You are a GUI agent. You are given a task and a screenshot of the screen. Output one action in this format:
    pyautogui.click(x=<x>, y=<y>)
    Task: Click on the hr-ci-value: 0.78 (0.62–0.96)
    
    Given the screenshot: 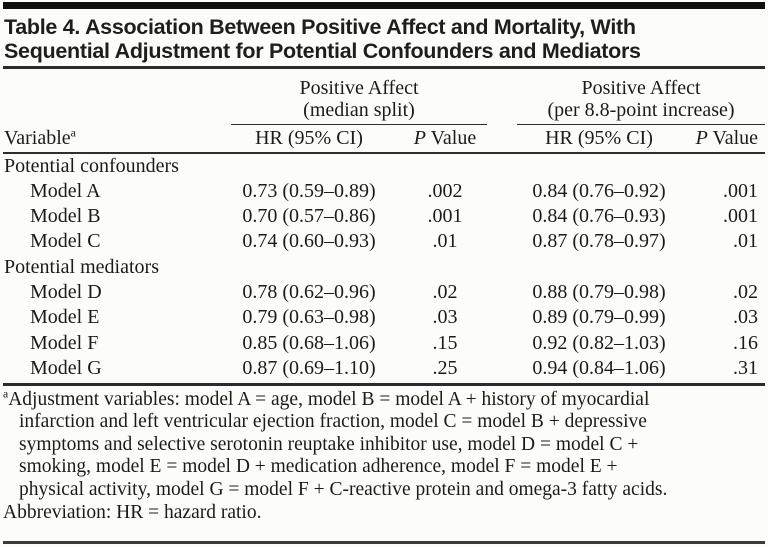 What is the action you would take?
    pyautogui.click(x=309, y=291)
    